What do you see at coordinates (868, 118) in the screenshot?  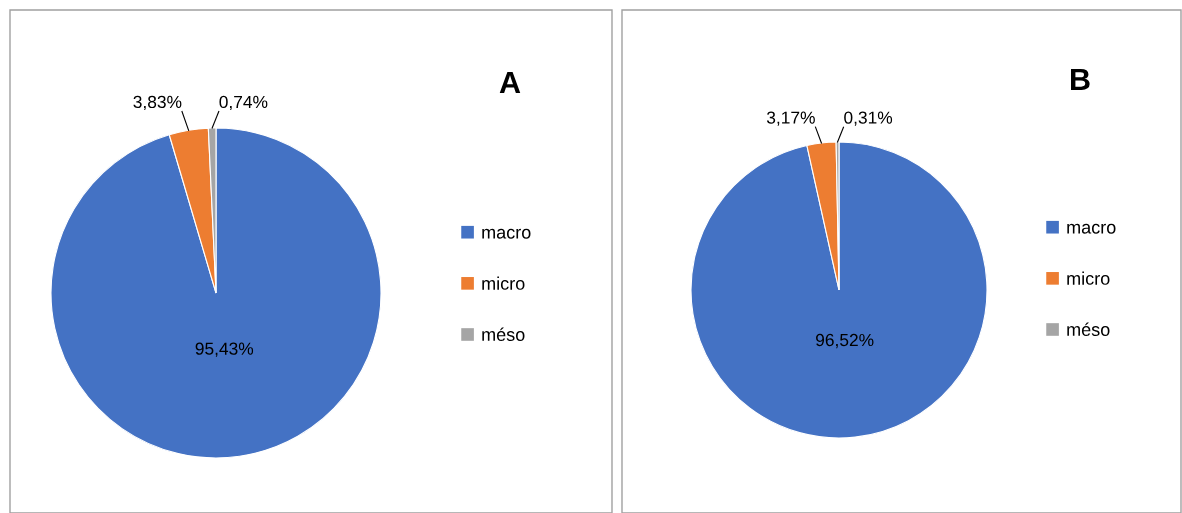 I see `data-label: 0,31%` at bounding box center [868, 118].